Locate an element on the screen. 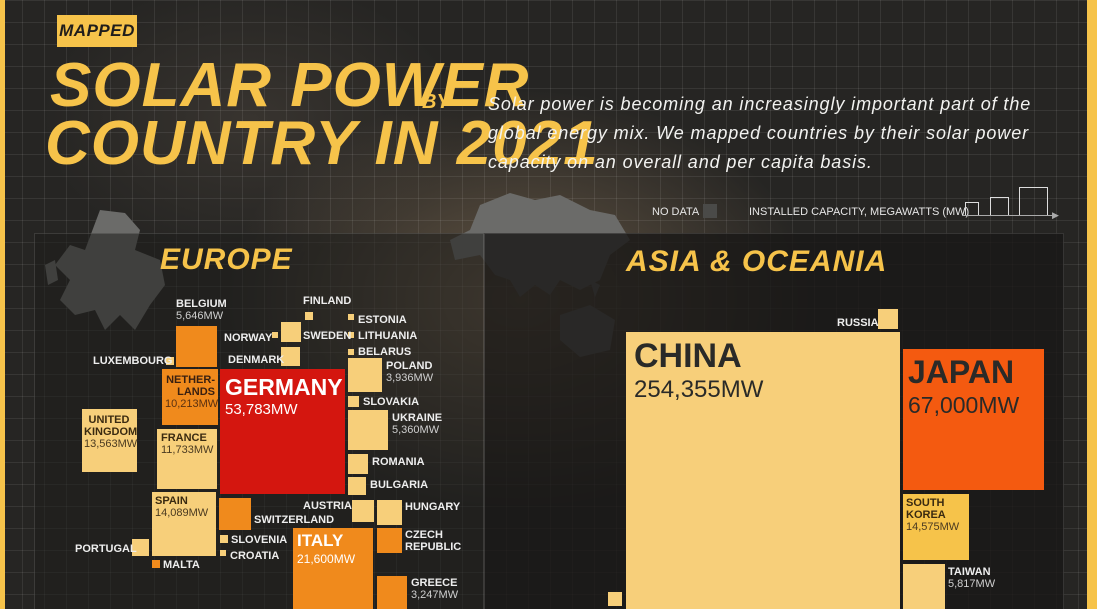 This screenshot has width=1097, height=609. label-germany-name: GERMANY is located at coordinates (284, 387).